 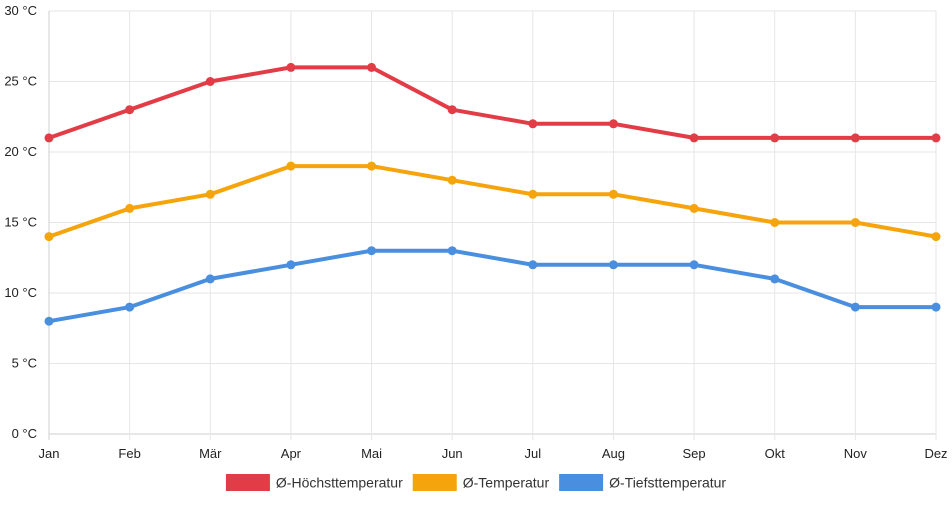 I want to click on x-tick-label: Mär, so click(x=210, y=453).